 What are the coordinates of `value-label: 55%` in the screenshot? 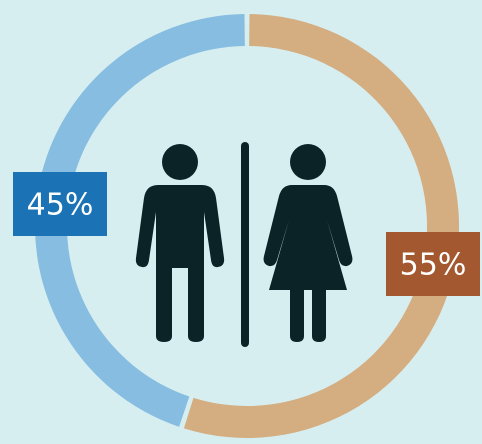 It's located at (433, 265).